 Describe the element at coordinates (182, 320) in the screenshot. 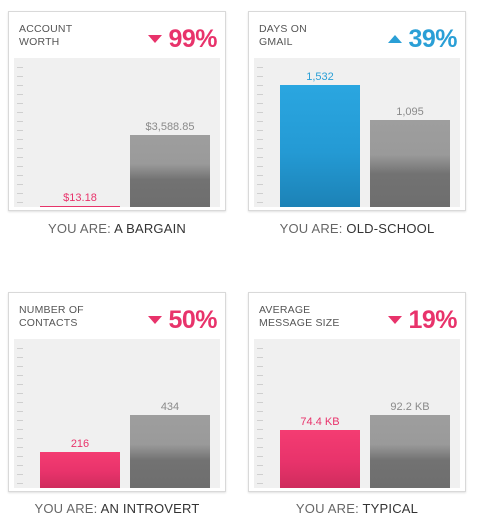

I see `delta-indicator: 50%` at that location.